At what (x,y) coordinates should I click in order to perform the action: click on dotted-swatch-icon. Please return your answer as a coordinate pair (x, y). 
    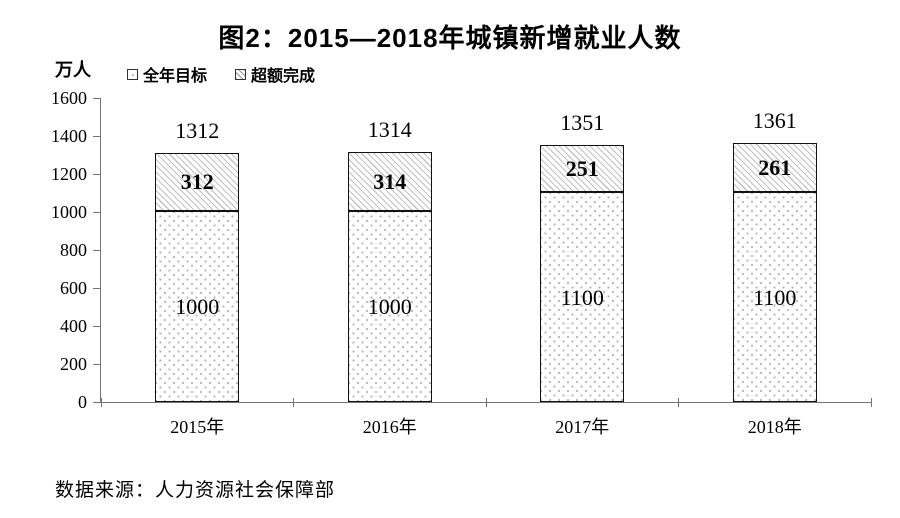
    Looking at the image, I should click on (132, 74).